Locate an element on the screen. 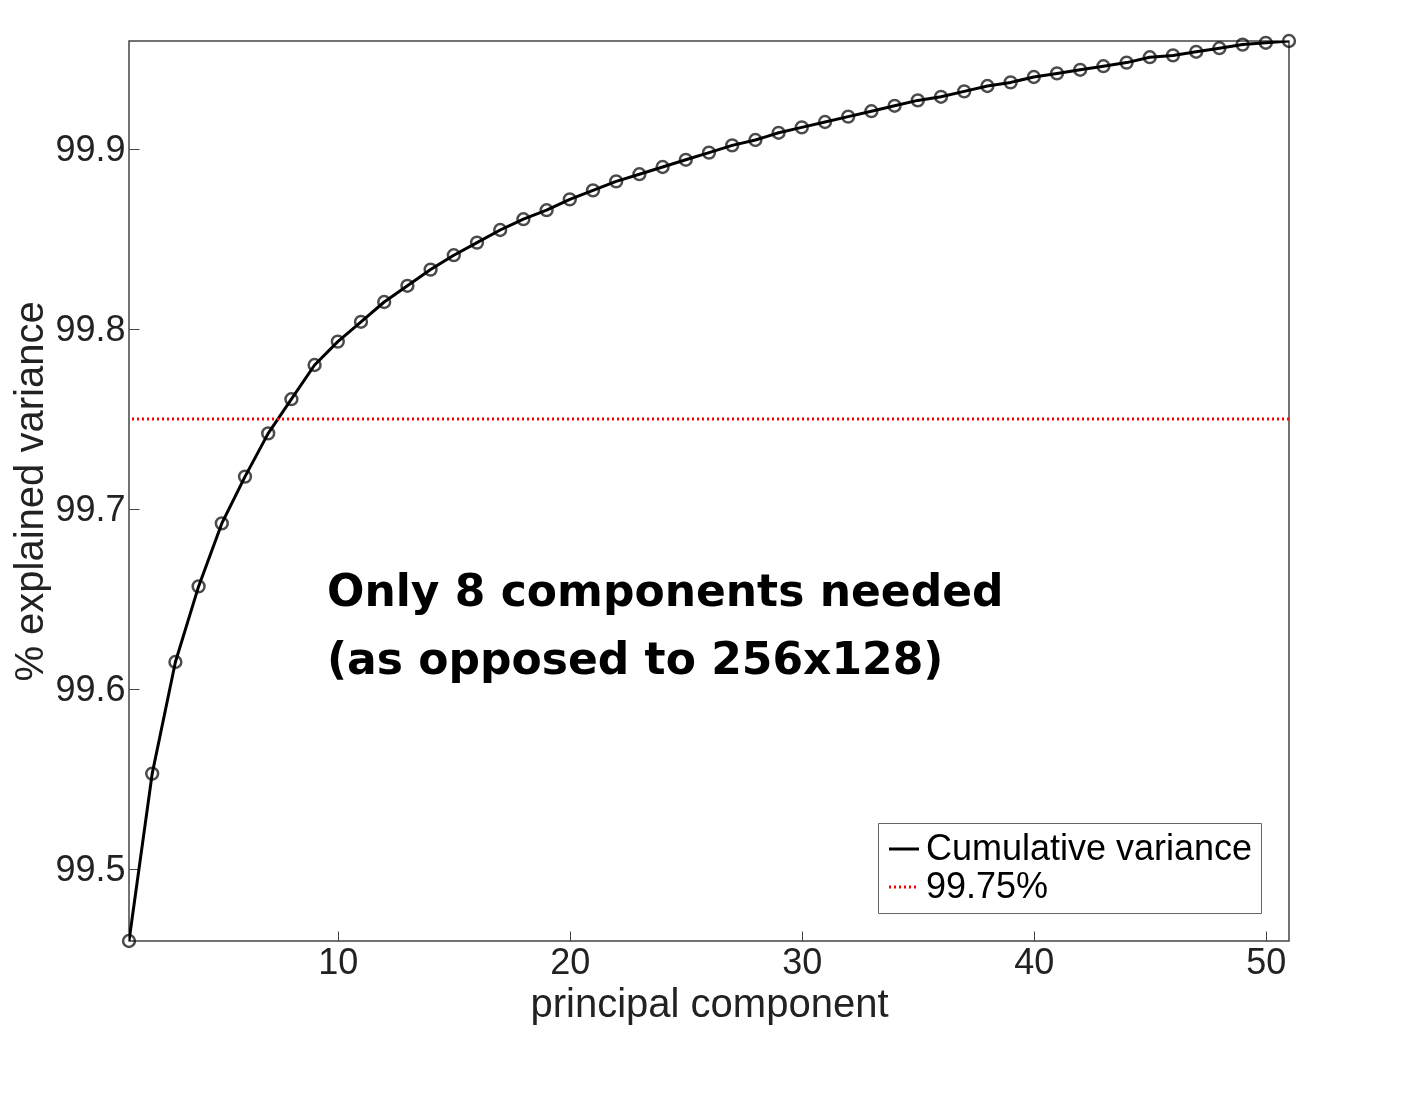 The image size is (1404, 1094). y-tick-label: 99.7 is located at coordinates (90, 508).